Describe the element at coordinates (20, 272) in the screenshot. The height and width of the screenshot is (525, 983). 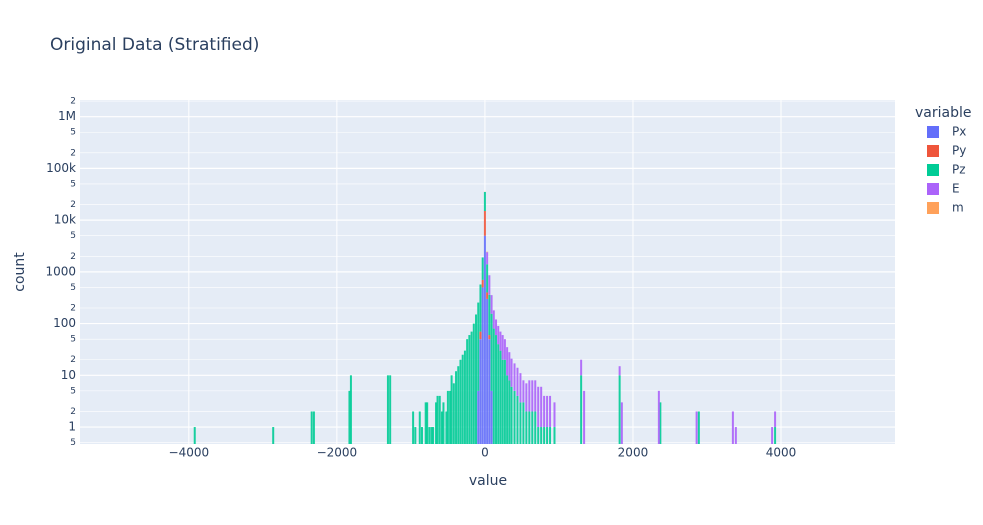
I see `y-axis-title: count` at that location.